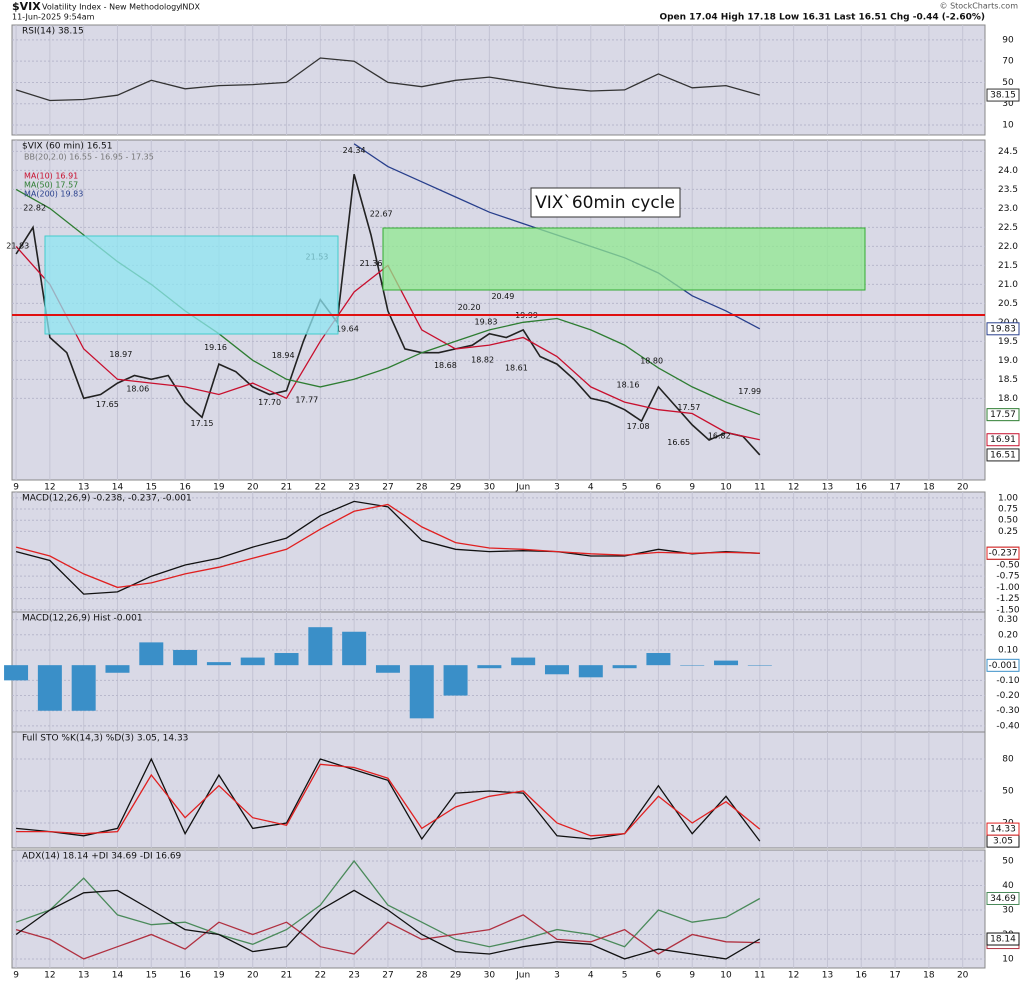  Describe the element at coordinates (1008, 171) in the screenshot. I see `y-tick-label: 24.0` at that location.